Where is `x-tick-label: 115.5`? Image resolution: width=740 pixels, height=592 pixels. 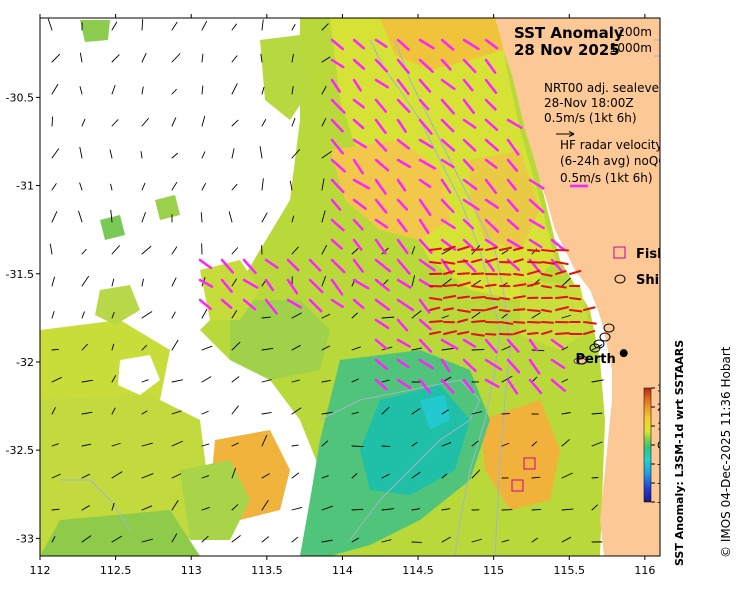
x-tick-label: 115.5 is located at coordinates (570, 570).